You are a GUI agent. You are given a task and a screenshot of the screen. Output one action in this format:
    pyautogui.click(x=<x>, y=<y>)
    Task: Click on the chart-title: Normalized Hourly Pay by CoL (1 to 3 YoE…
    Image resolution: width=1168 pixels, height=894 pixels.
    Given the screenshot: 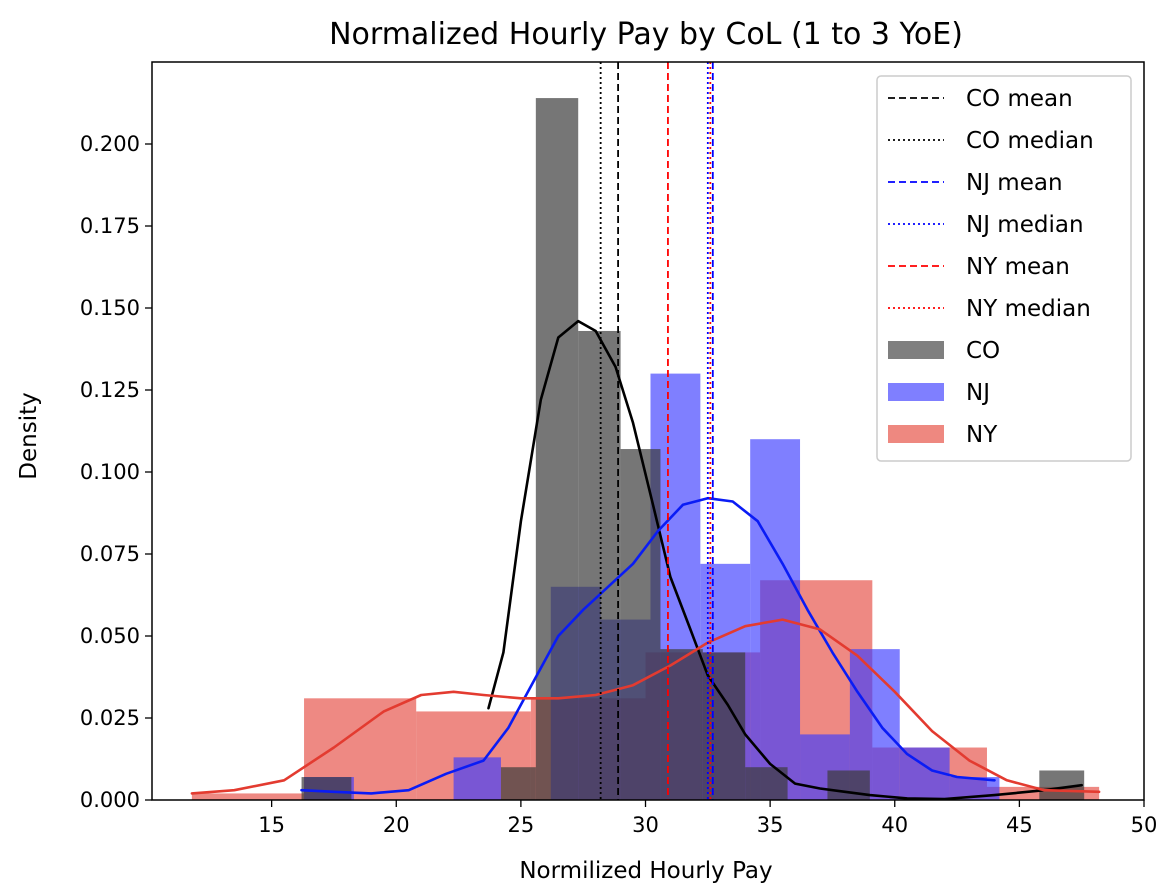 What is the action you would take?
    pyautogui.click(x=646, y=34)
    